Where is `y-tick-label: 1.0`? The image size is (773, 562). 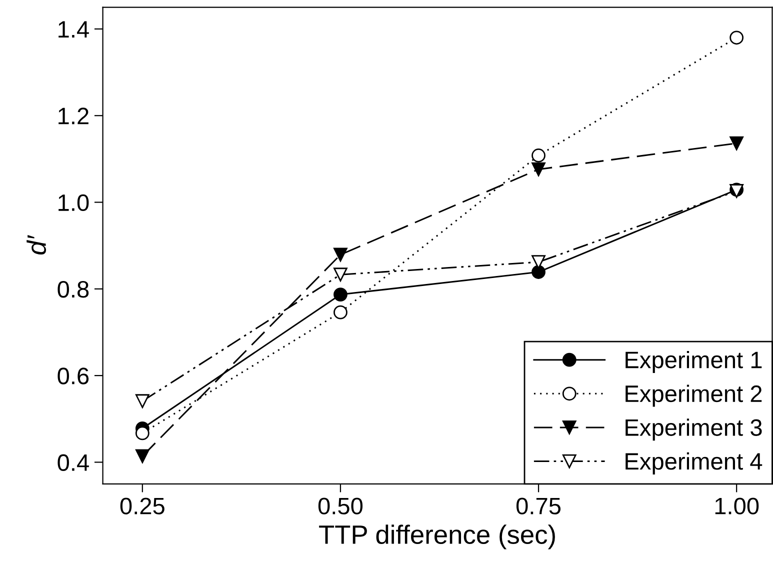 y-tick-label: 1.0 is located at coordinates (73, 203).